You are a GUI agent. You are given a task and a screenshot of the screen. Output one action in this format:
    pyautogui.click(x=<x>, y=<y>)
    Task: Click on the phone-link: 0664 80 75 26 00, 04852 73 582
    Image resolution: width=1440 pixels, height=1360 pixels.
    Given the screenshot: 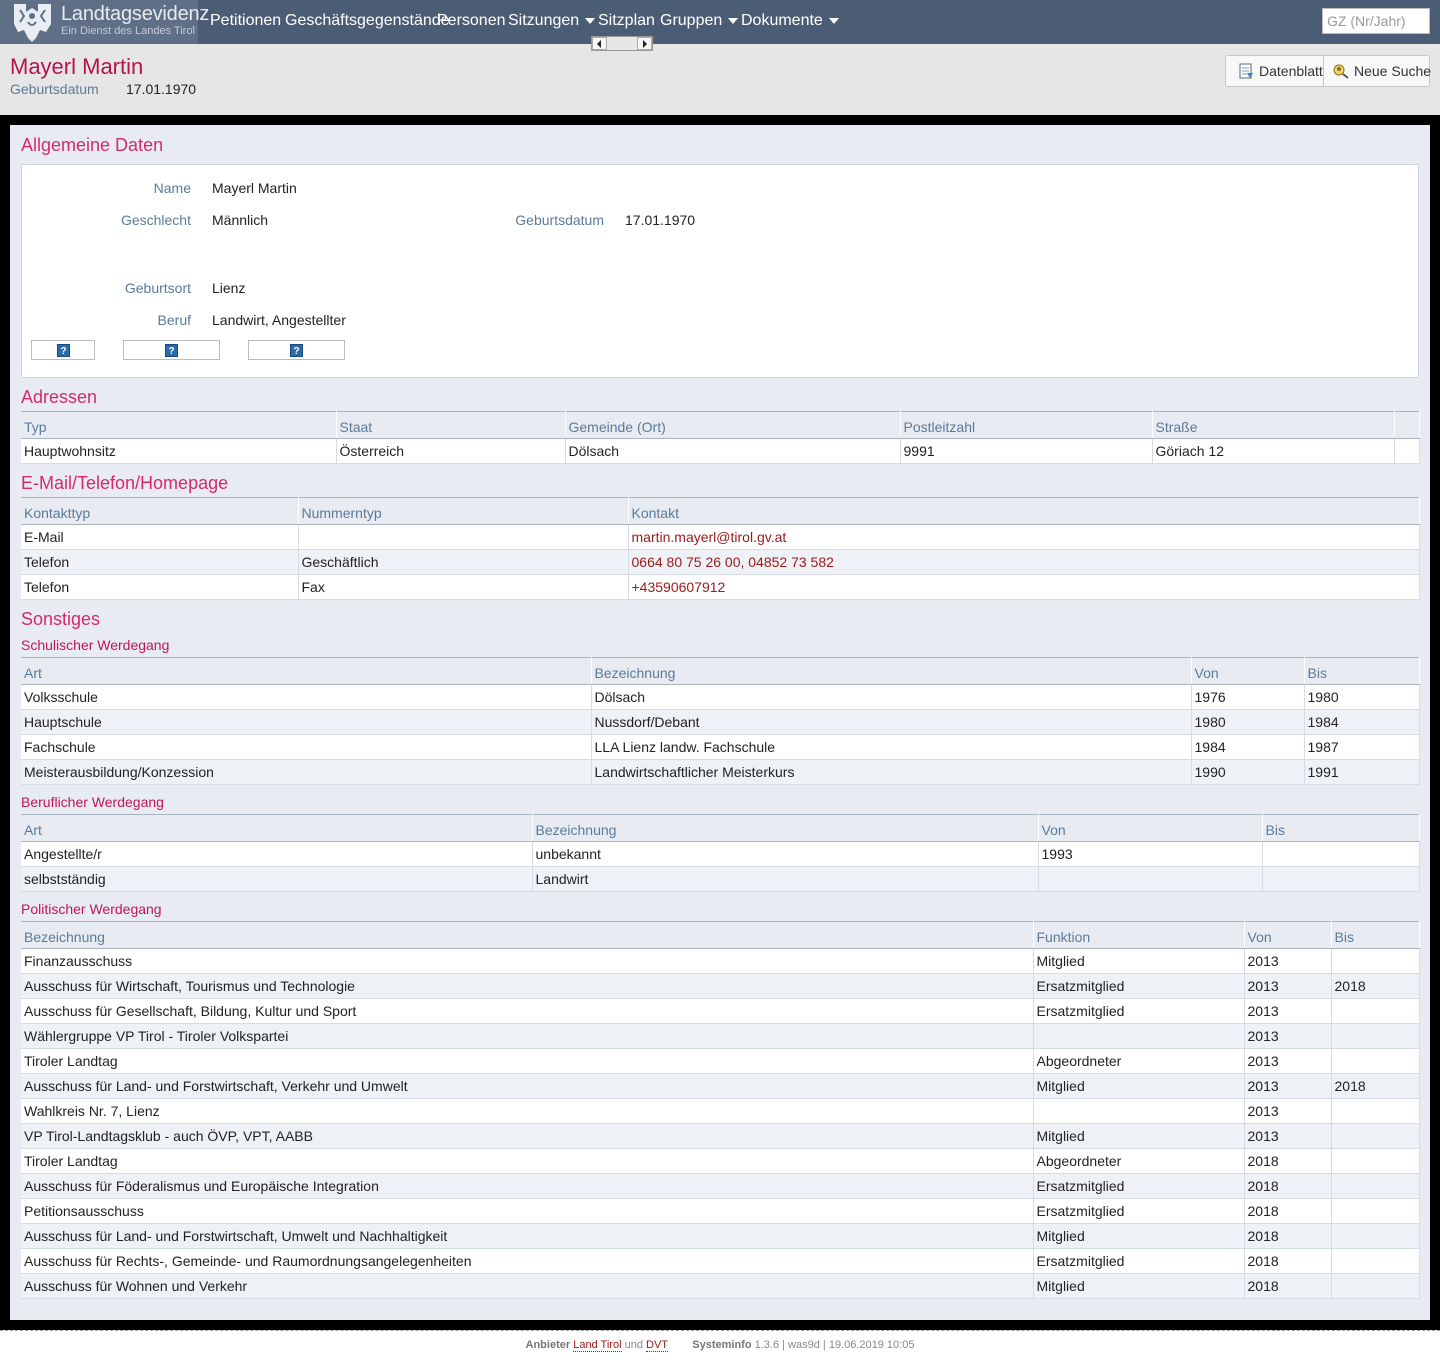 What is the action you would take?
    pyautogui.click(x=1024, y=562)
    